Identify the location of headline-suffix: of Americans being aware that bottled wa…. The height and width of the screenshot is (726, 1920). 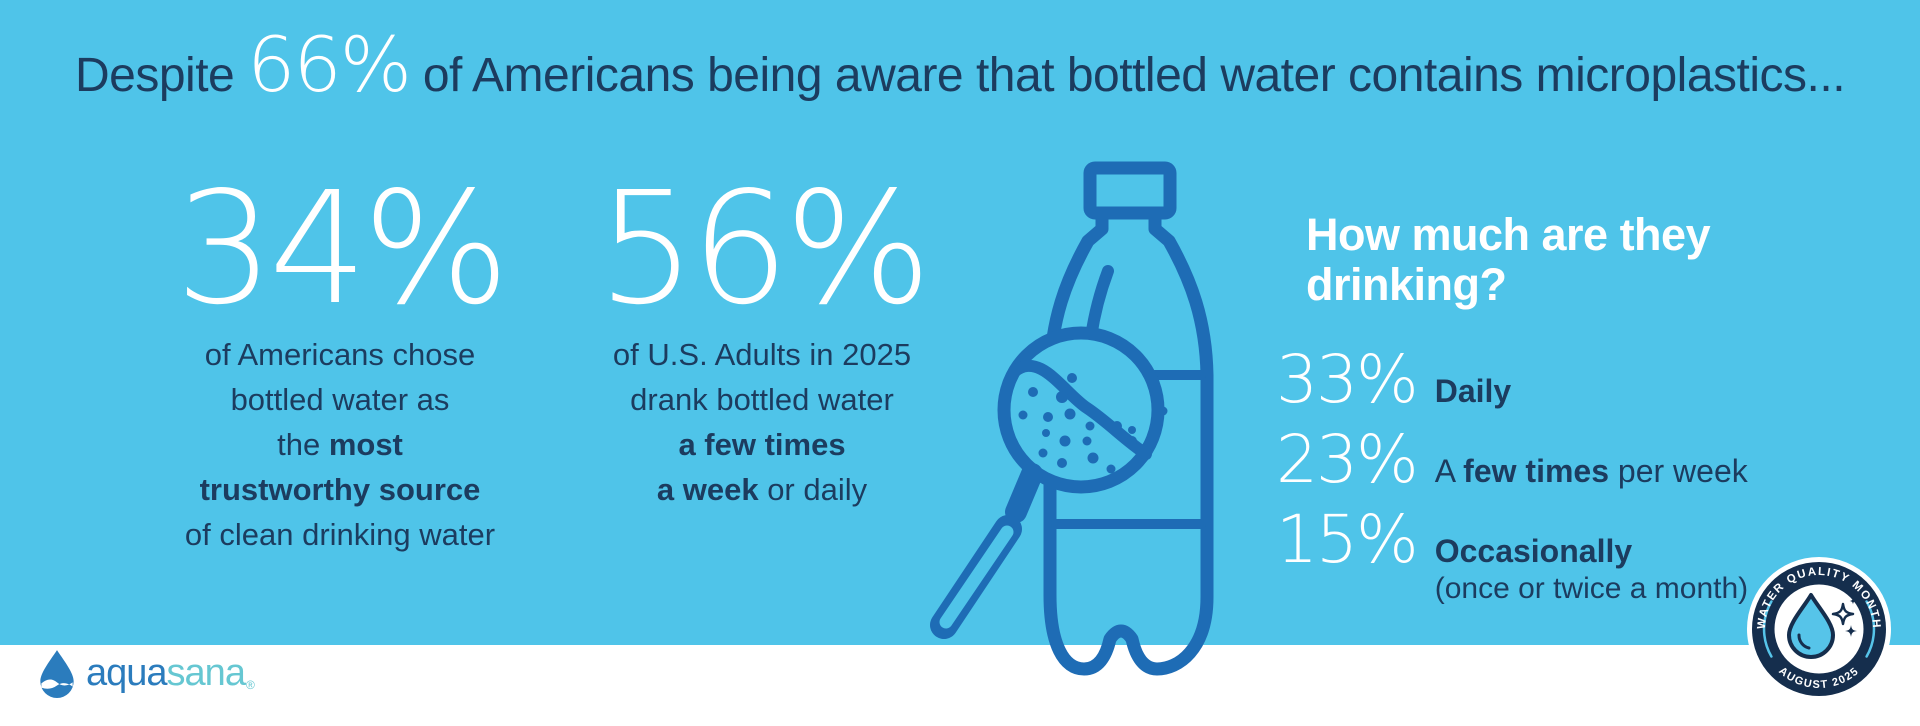
(1127, 75).